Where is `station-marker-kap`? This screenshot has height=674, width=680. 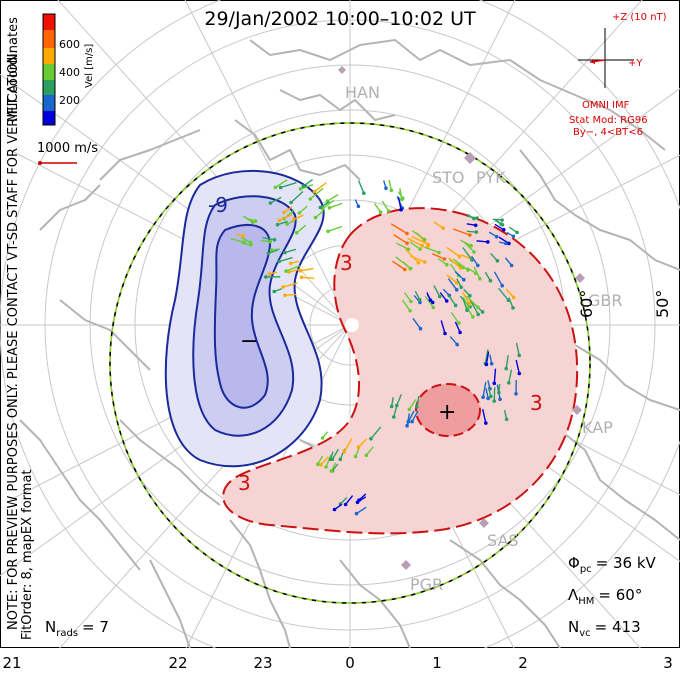 station-marker-kap is located at coordinates (577, 410).